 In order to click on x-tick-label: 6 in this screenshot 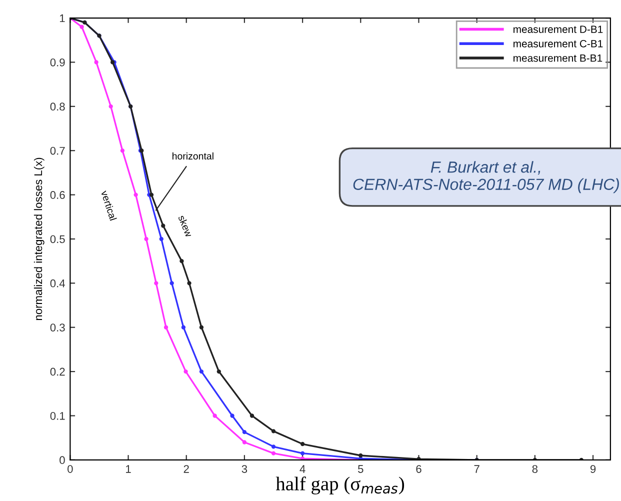, I will do `click(419, 469)`.